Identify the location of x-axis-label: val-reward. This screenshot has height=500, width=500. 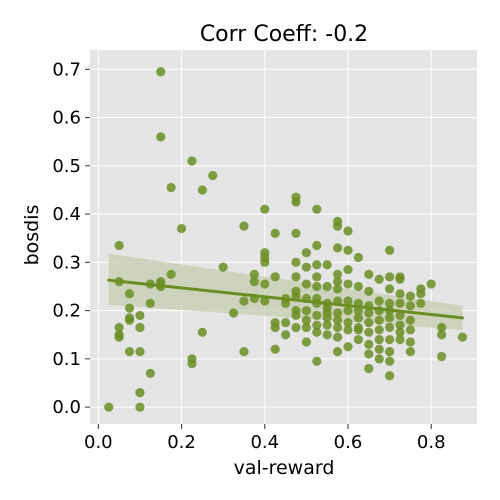
(284, 468).